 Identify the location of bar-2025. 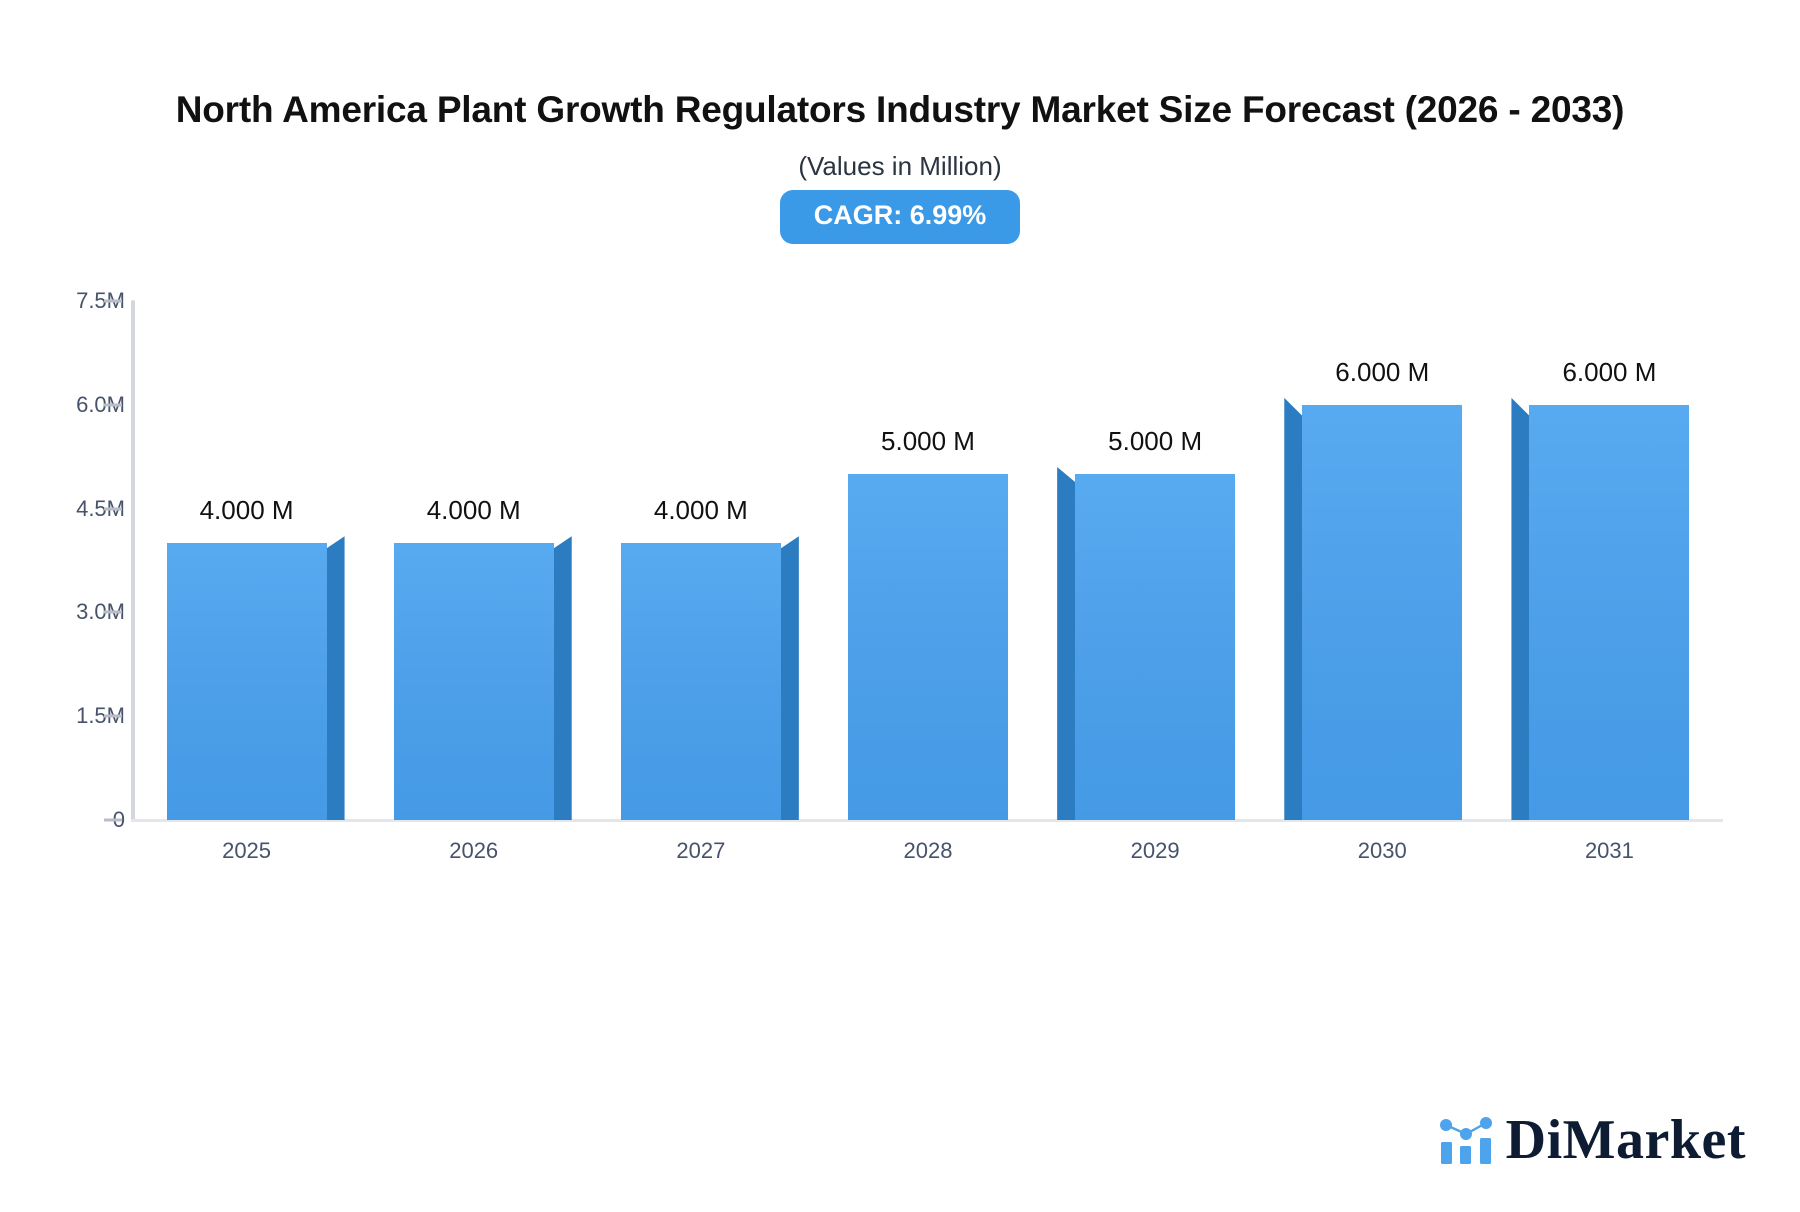
(255, 678).